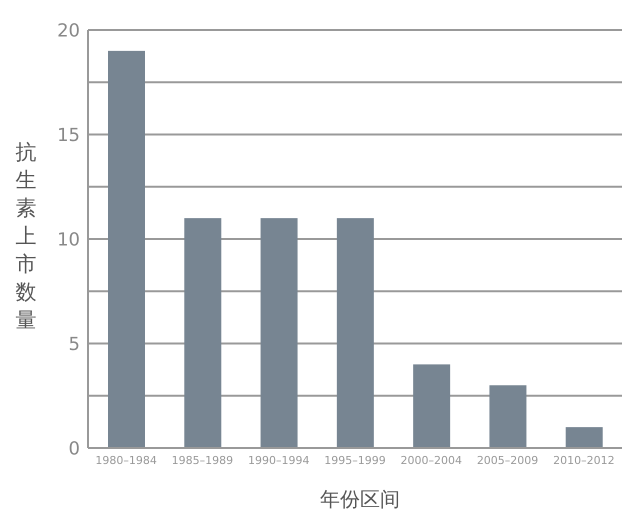 Image resolution: width=640 pixels, height=523 pixels. Describe the element at coordinates (507, 460) in the screenshot. I see `x-tick-label: 2005–2009` at that location.